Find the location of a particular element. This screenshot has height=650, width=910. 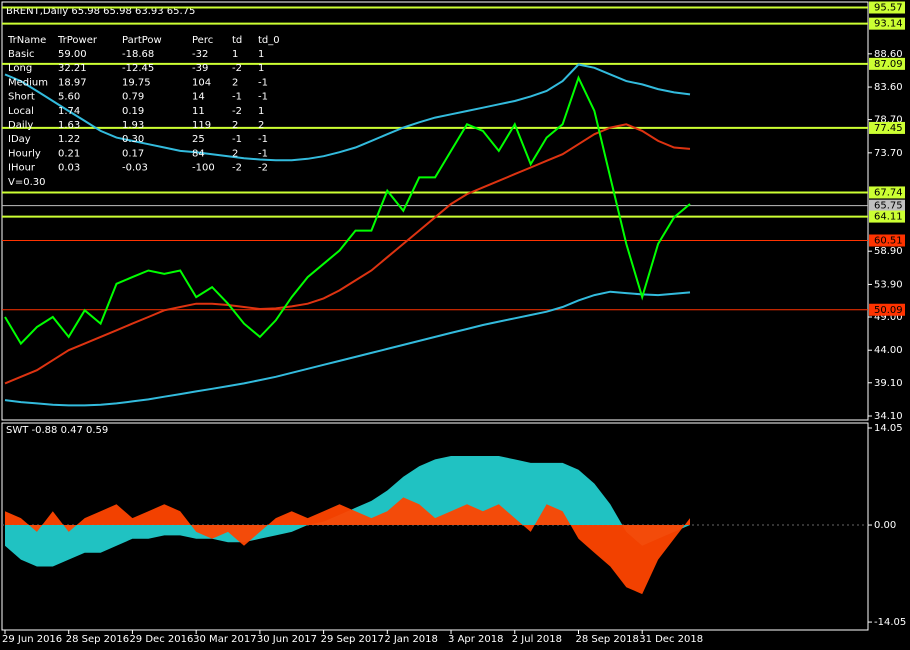

table-cell: 0.79 is located at coordinates (133, 97).